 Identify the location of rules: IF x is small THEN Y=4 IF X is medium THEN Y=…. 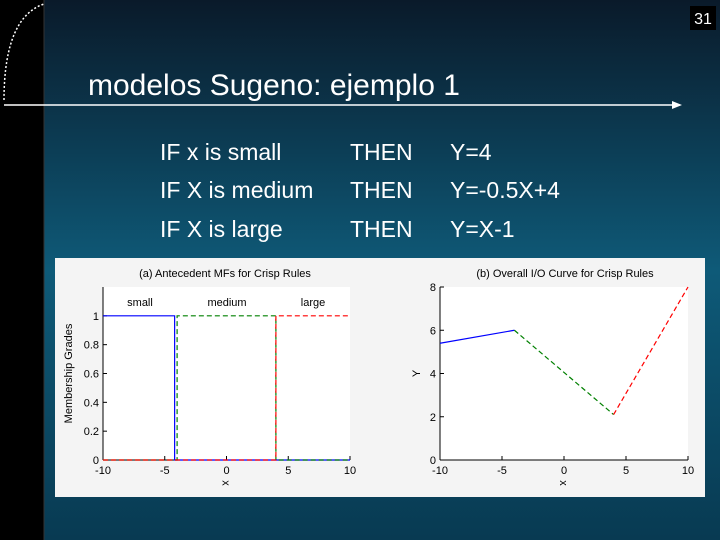
(360, 190).